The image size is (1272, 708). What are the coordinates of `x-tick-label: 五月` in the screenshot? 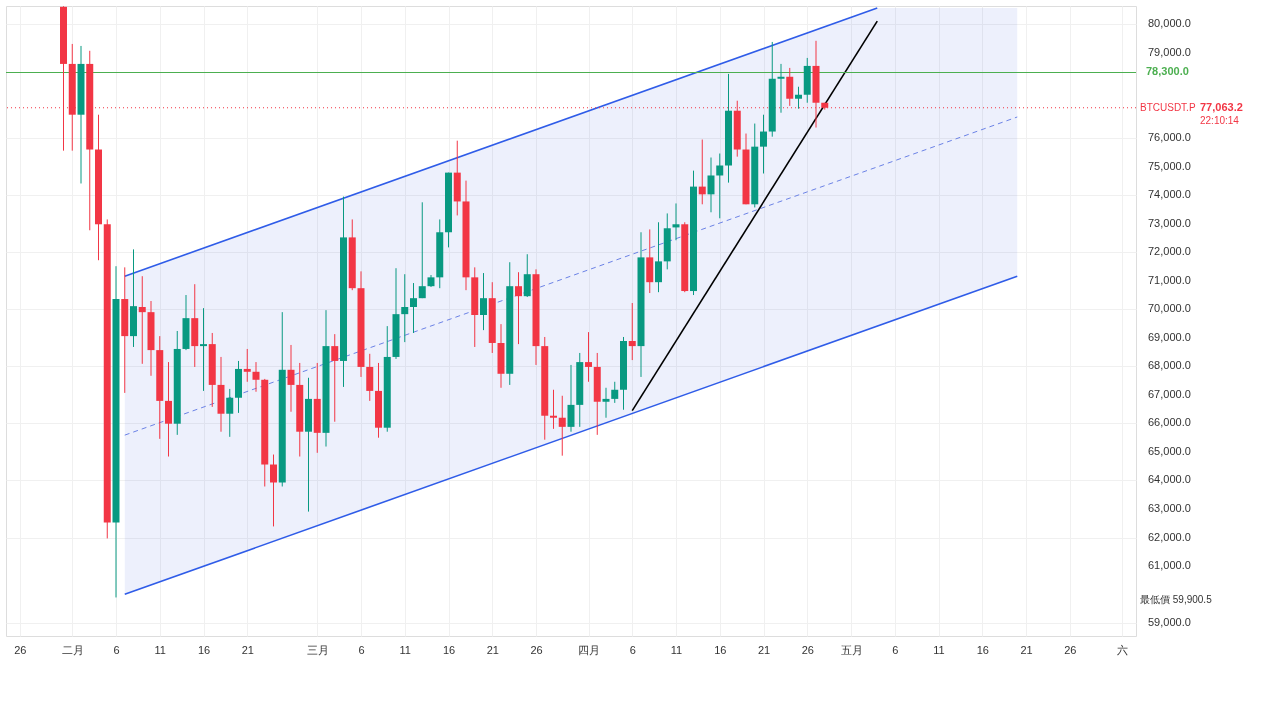 It's located at (851, 649).